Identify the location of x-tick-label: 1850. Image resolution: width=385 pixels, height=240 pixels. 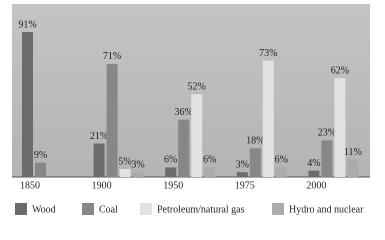
(30, 185).